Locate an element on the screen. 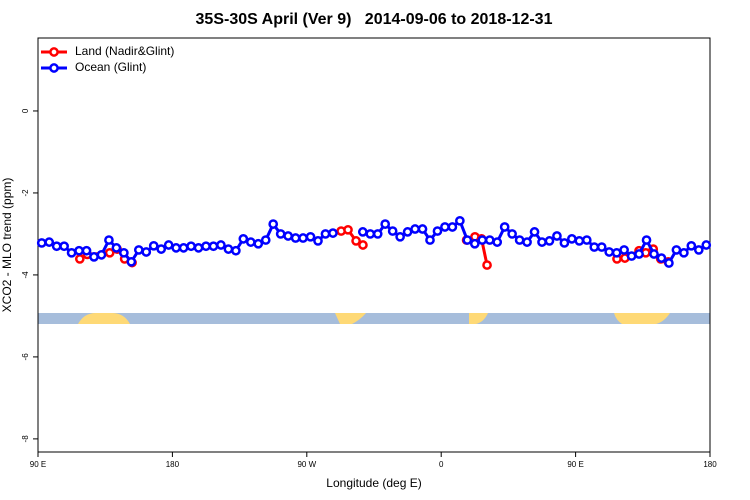 Image resolution: width=750 pixels, height=500 pixels. ocean-strip is located at coordinates (374, 318).